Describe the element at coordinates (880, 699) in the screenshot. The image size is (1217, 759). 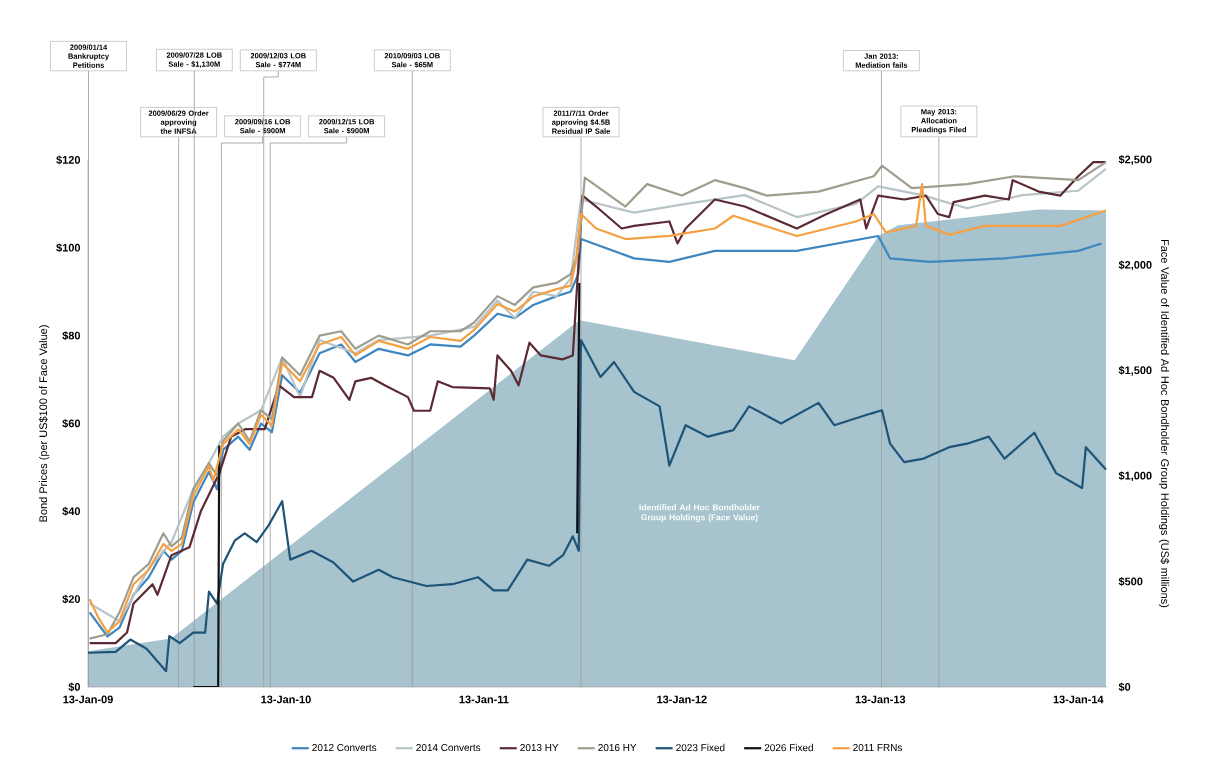
I see `x-tick-label: 13-Jan-13` at that location.